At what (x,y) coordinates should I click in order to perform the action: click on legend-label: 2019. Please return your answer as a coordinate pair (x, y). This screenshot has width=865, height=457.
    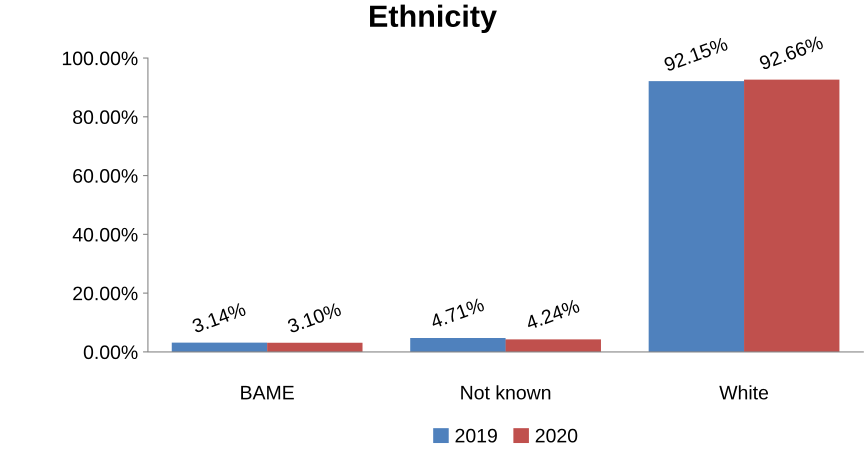
    Looking at the image, I should click on (476, 435).